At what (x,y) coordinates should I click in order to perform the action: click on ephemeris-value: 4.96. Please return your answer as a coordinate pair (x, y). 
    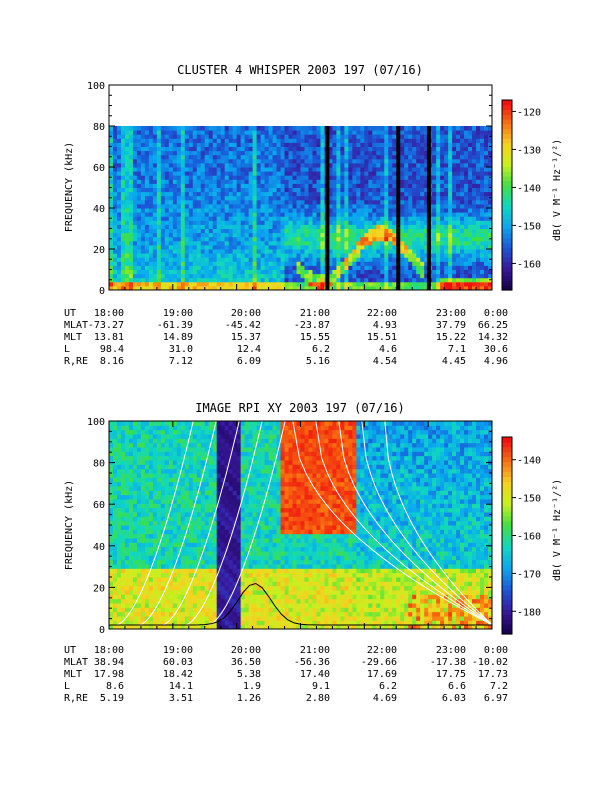
    Looking at the image, I should click on (496, 361).